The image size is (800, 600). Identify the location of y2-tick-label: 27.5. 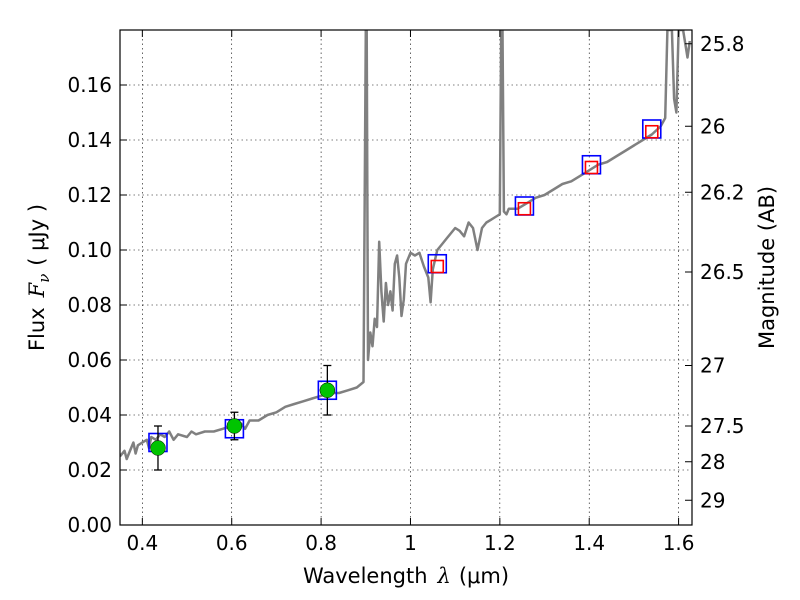
(722, 426).